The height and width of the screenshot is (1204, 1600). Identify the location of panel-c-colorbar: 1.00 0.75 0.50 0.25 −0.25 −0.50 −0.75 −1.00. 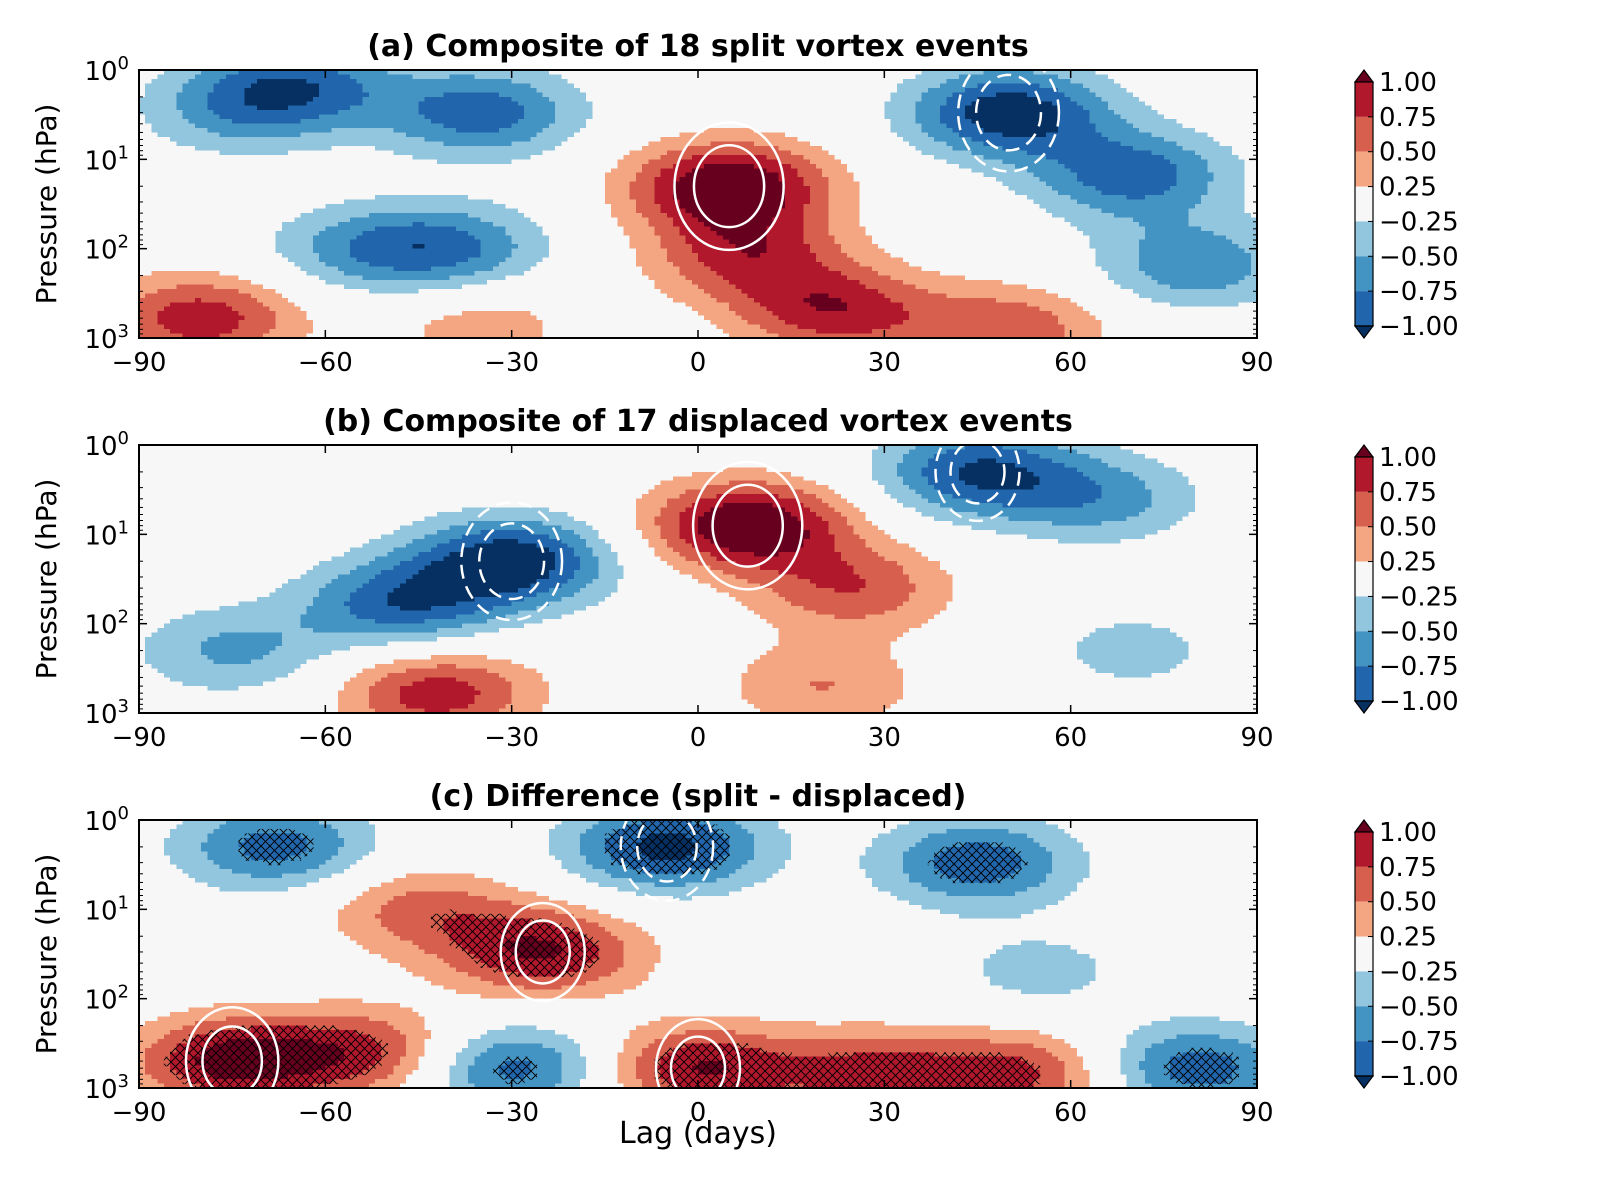
(1407, 955).